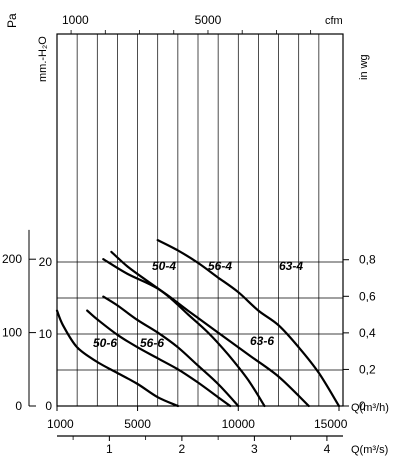  I want to click on curve-label-56-6: 56-6, so click(152, 343).